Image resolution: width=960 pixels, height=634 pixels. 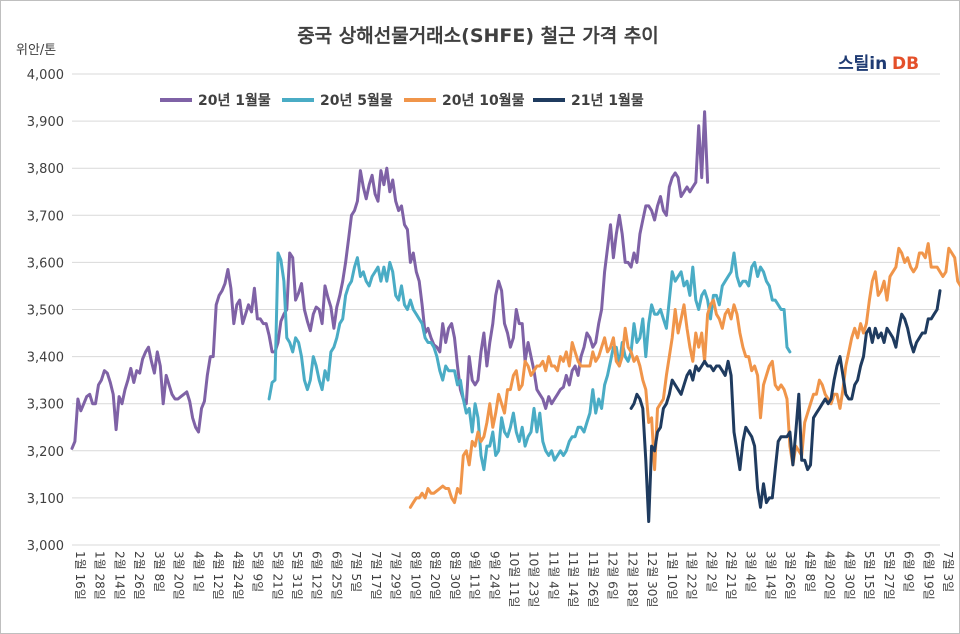 I want to click on x-tick-label: 8월 10일, so click(x=415, y=575).